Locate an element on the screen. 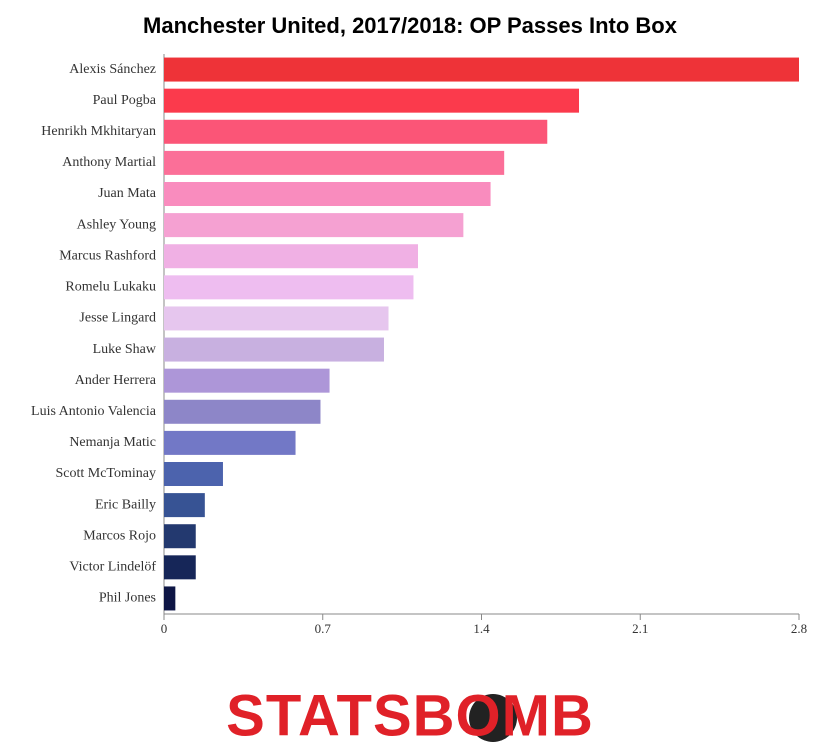  logo: STATSBOMB is located at coordinates (410, 715).